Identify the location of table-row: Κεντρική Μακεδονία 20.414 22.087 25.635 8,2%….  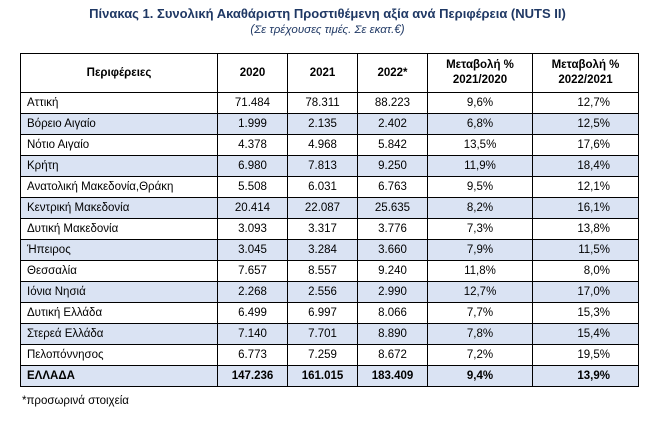
(329, 208).